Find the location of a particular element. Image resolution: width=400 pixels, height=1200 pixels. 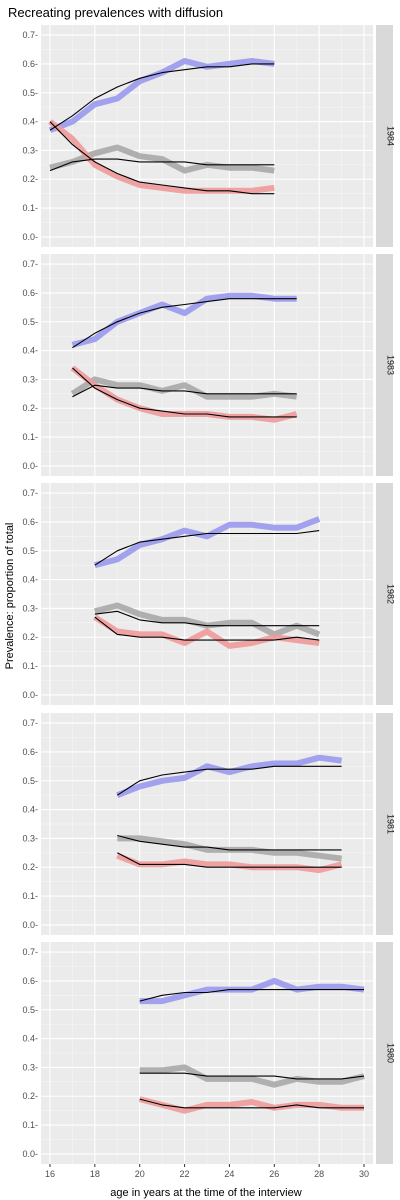

facet-strip-label: 1983 is located at coordinates (391, 365).